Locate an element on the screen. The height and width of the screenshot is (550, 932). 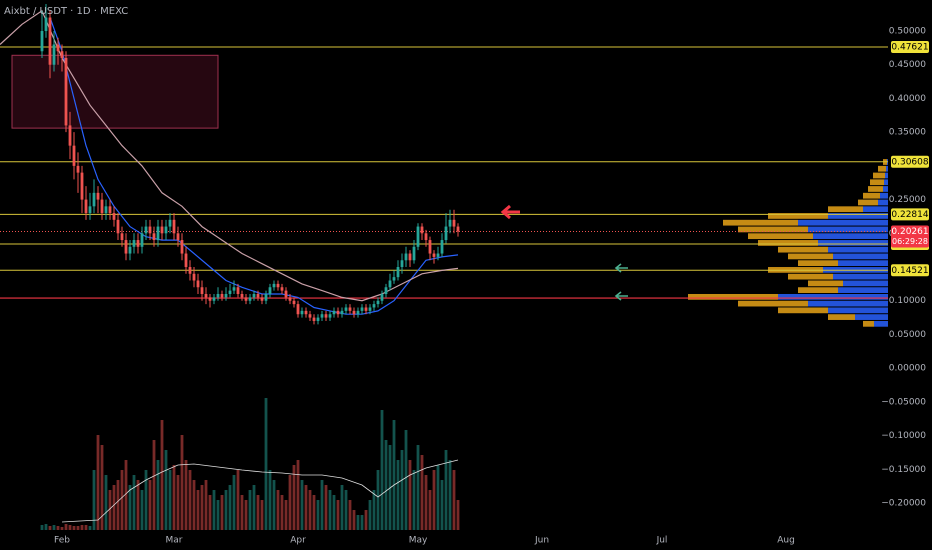
last-price-label: 0.20261 is located at coordinates (909, 232).